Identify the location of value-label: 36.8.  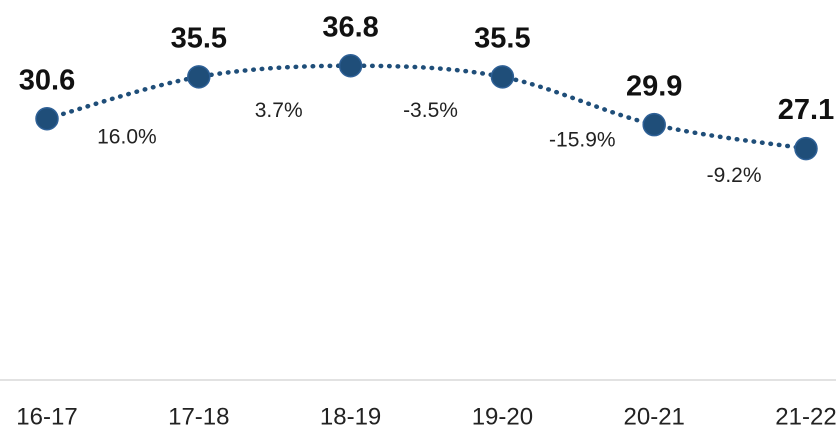
(350, 27).